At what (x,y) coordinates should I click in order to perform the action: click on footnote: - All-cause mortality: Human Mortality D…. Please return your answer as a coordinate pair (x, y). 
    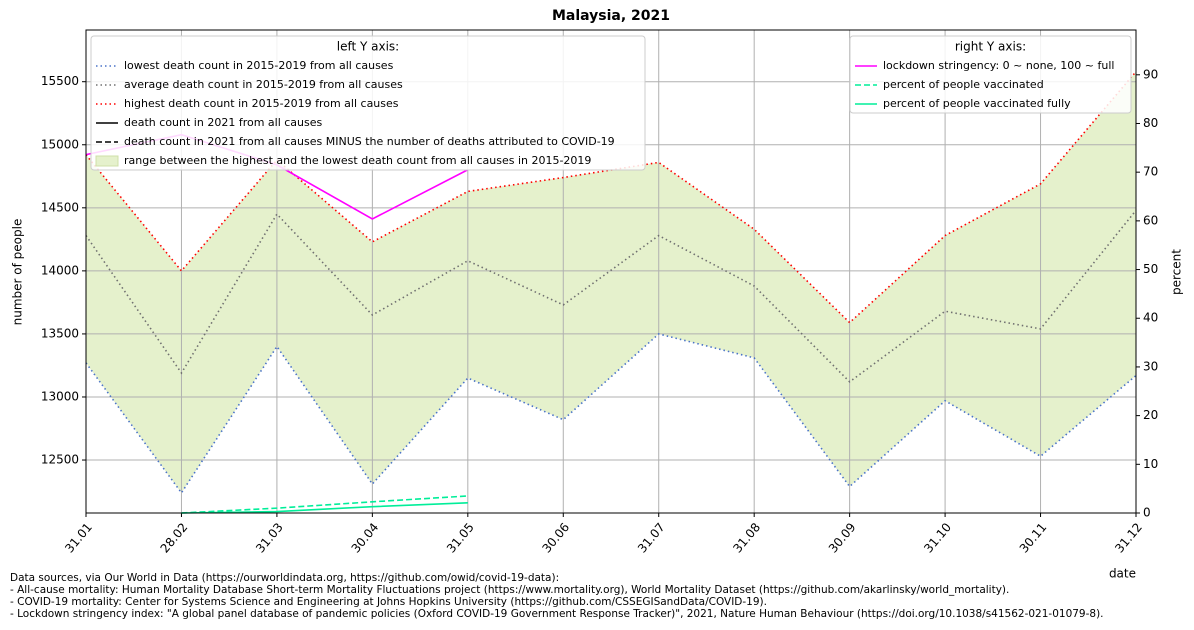
    Looking at the image, I should click on (509, 590).